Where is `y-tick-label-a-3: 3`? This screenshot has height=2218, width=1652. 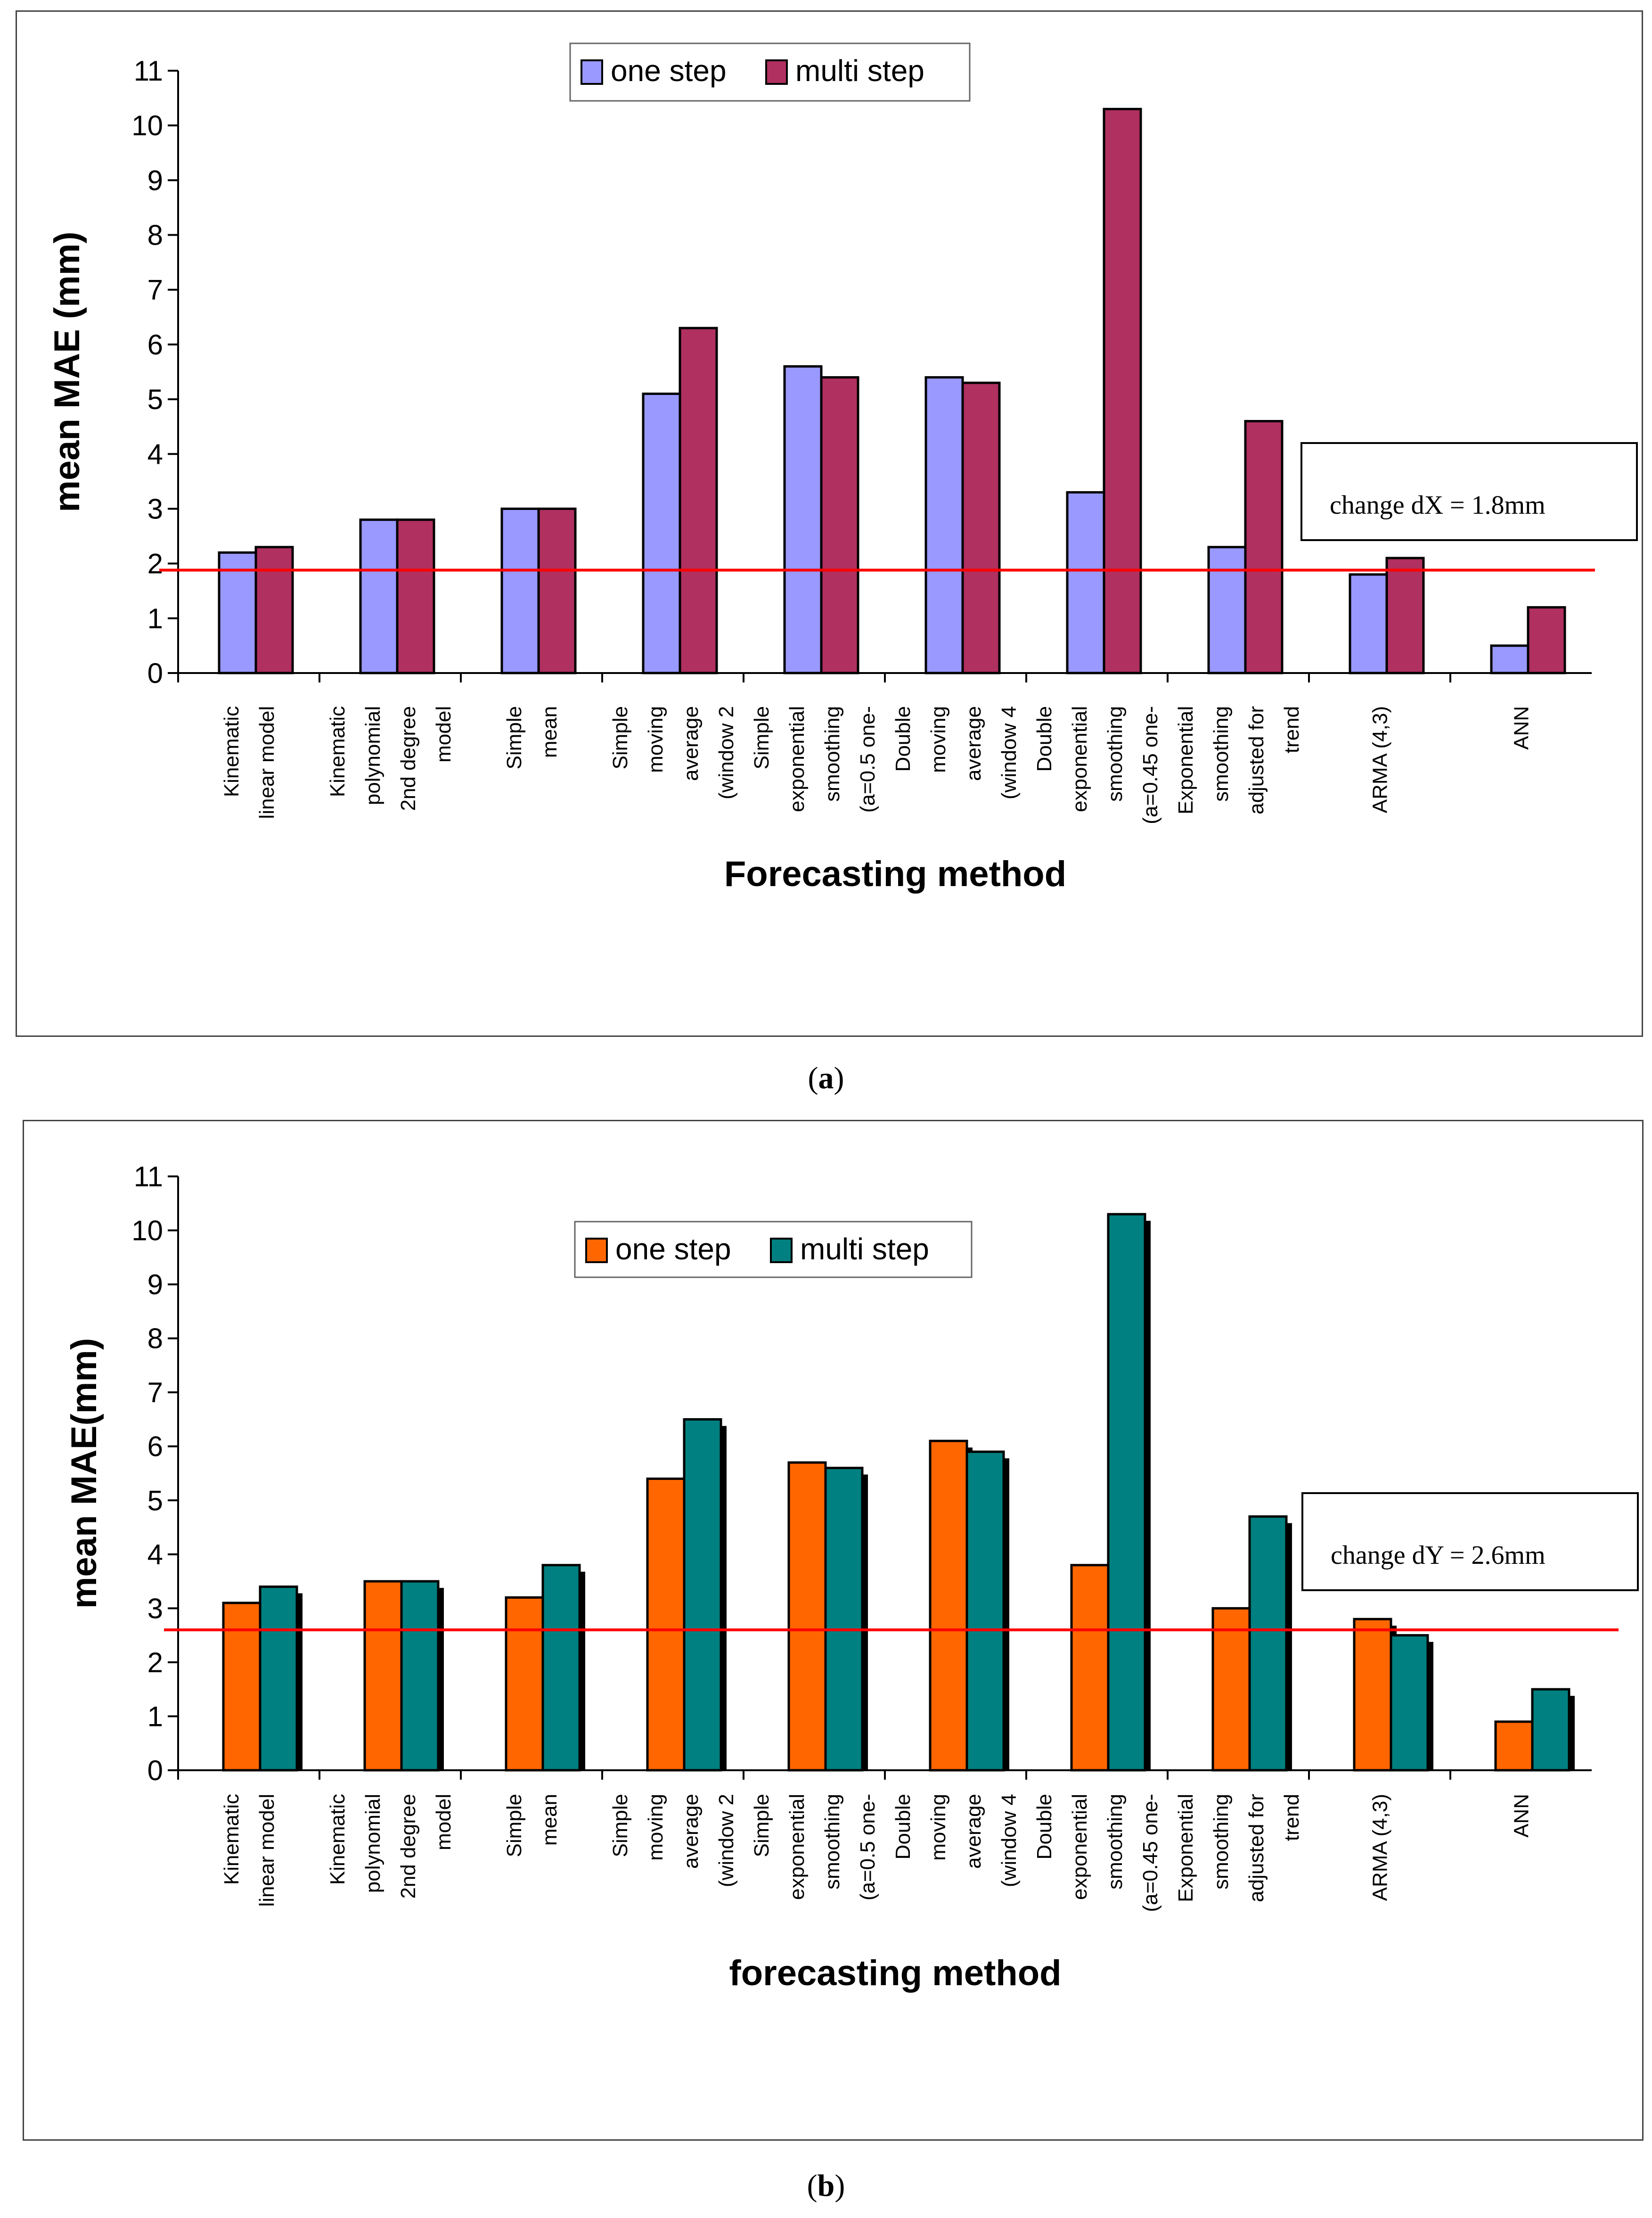
y-tick-label-a-3: 3 is located at coordinates (155, 509).